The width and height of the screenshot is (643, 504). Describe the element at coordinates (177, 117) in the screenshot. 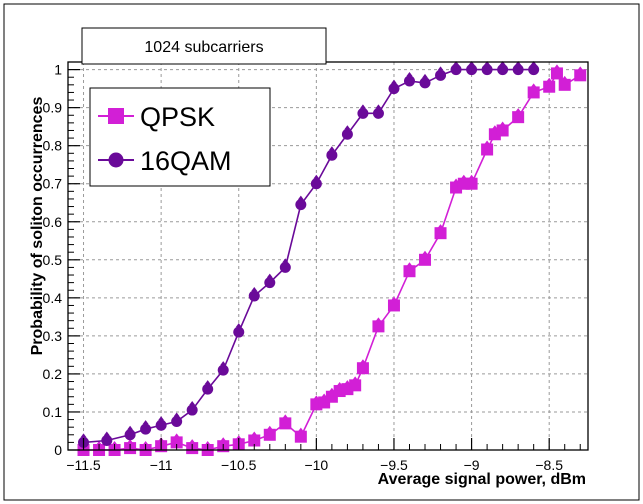

I see `legend-label-qpsk: QPSK` at that location.